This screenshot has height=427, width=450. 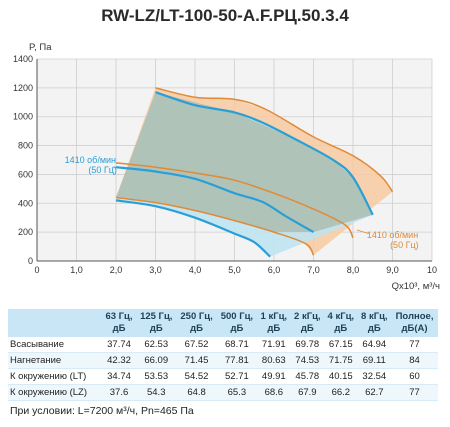 What do you see at coordinates (196, 376) in the screenshot?
I see `table-cell: 54.52` at bounding box center [196, 376].